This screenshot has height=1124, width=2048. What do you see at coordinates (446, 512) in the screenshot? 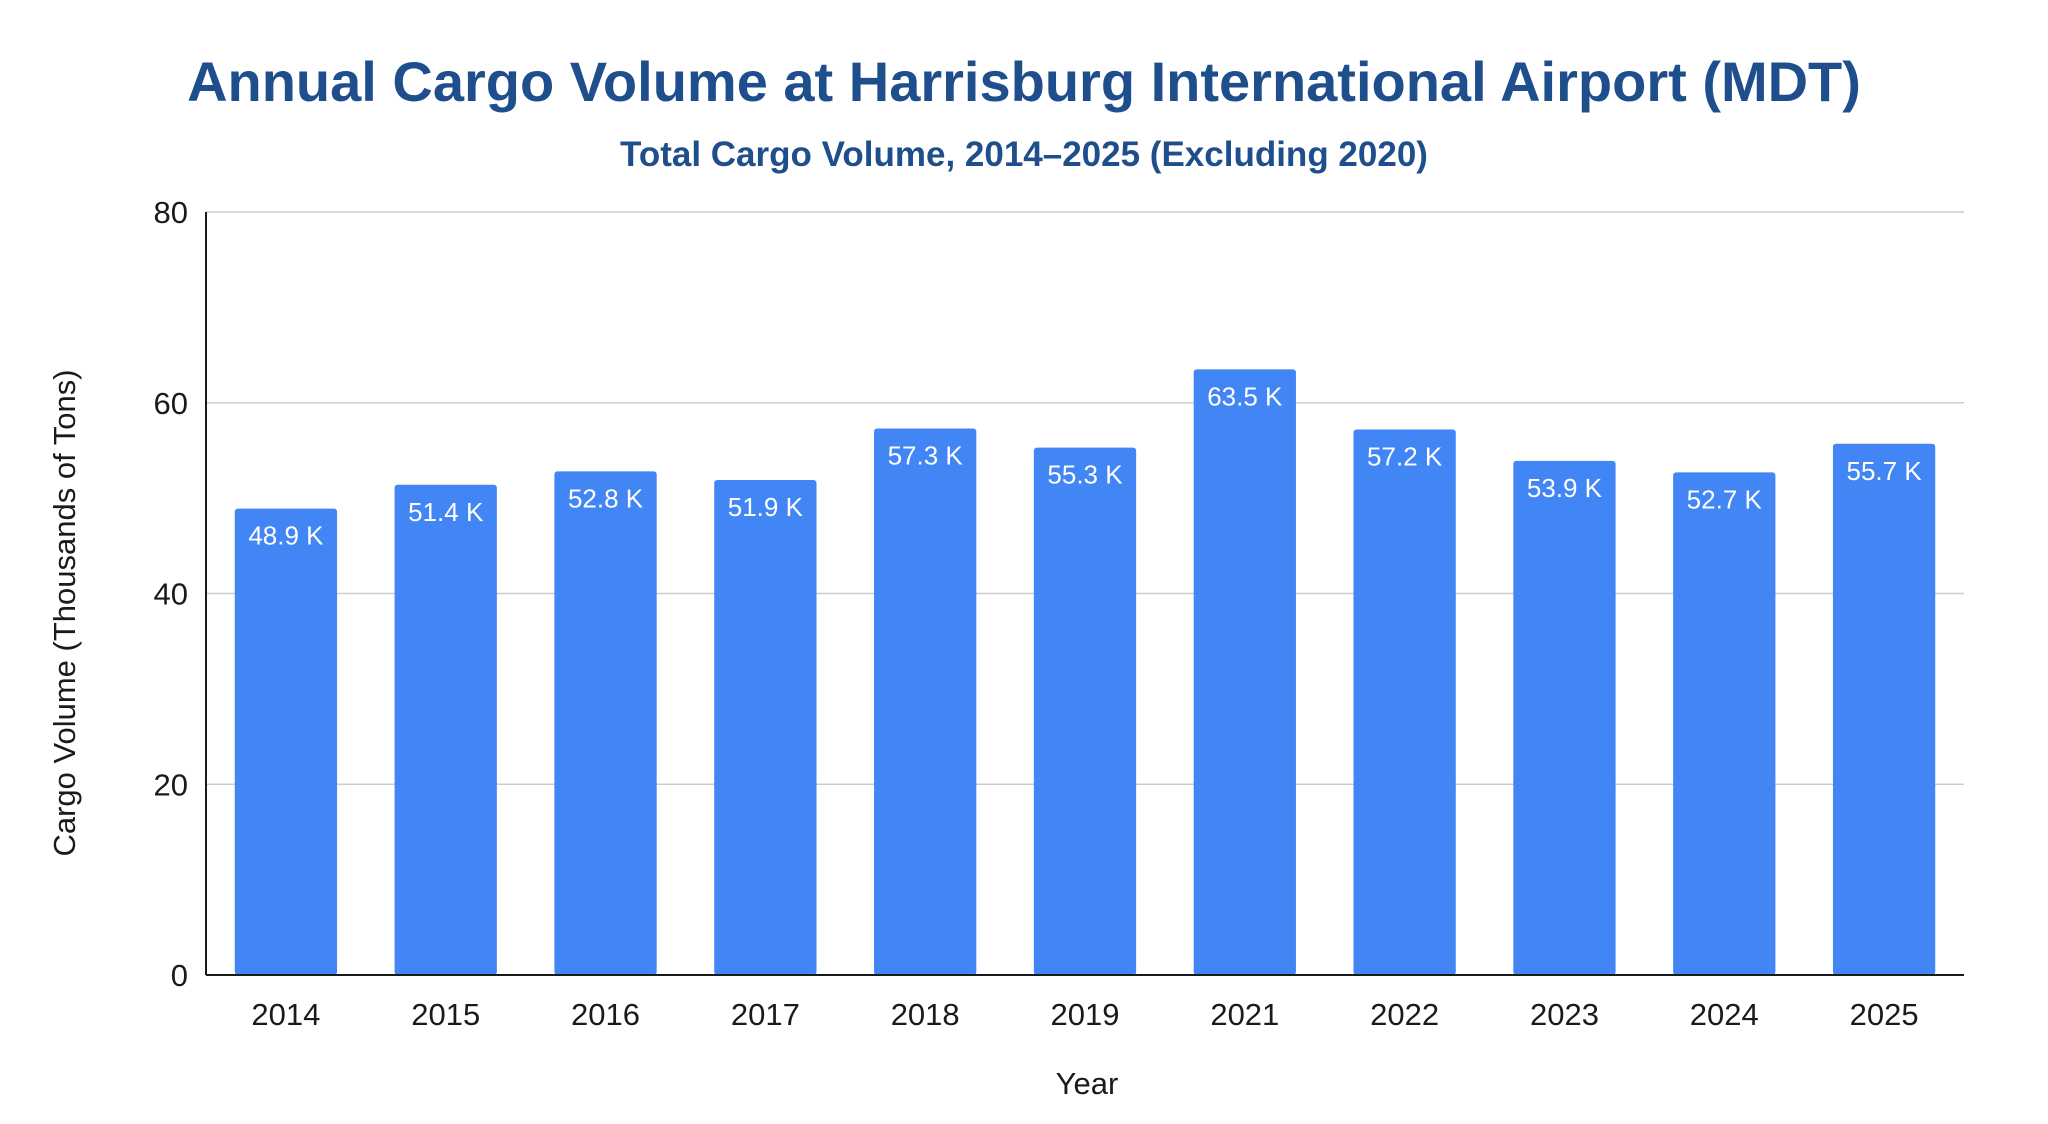
I see `data-label: 51.4 K` at bounding box center [446, 512].